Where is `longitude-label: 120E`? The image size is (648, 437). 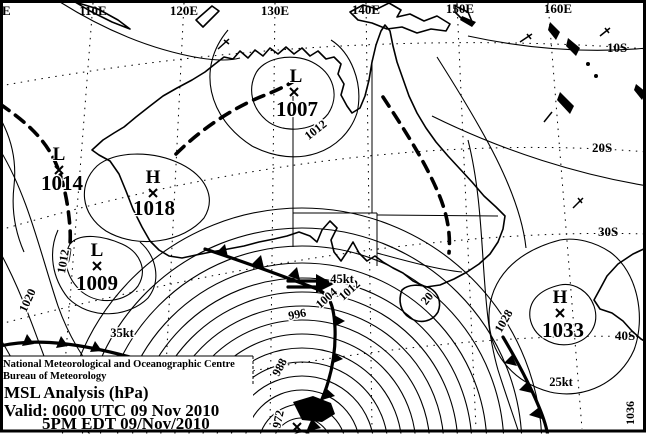 longitude-label: 120E is located at coordinates (184, 10).